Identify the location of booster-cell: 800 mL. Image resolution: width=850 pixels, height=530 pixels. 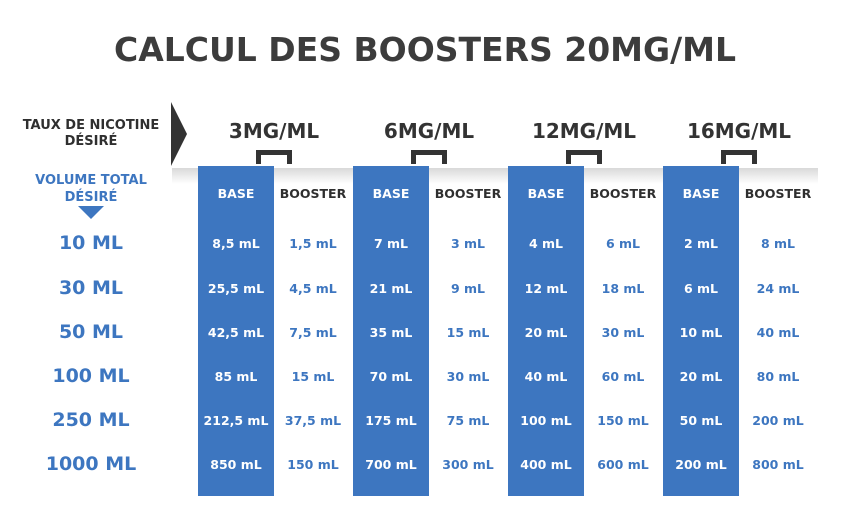
(778, 464).